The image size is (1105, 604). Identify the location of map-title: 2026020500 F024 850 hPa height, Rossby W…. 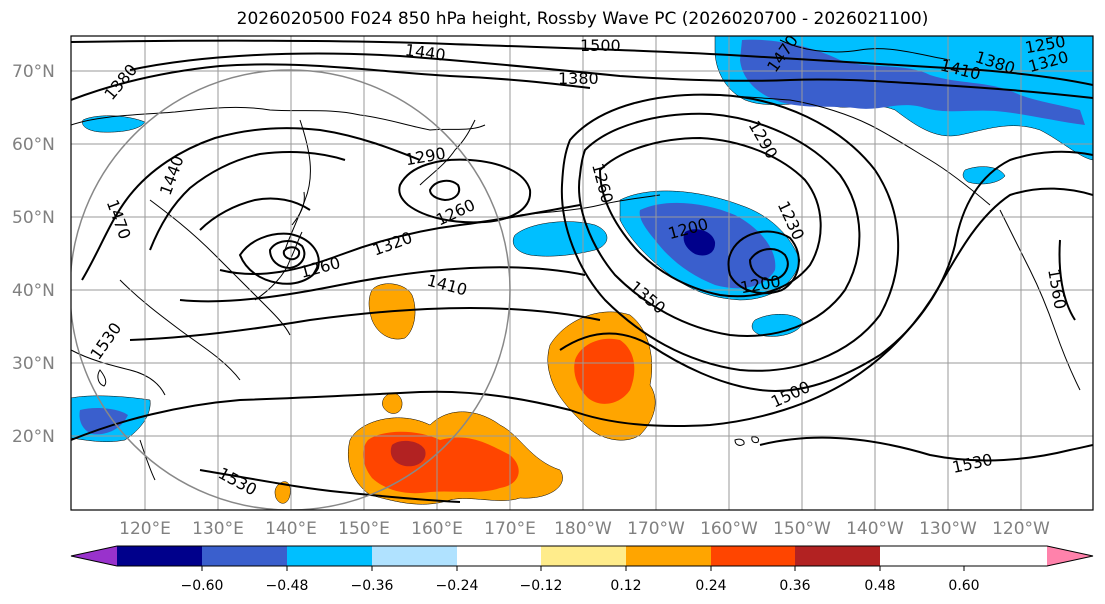
(582, 19).